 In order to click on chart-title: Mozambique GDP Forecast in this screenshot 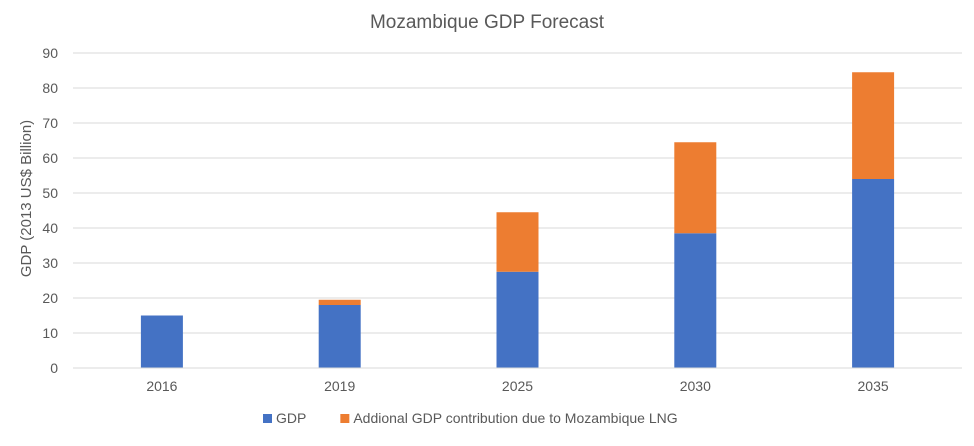, I will do `click(487, 22)`.